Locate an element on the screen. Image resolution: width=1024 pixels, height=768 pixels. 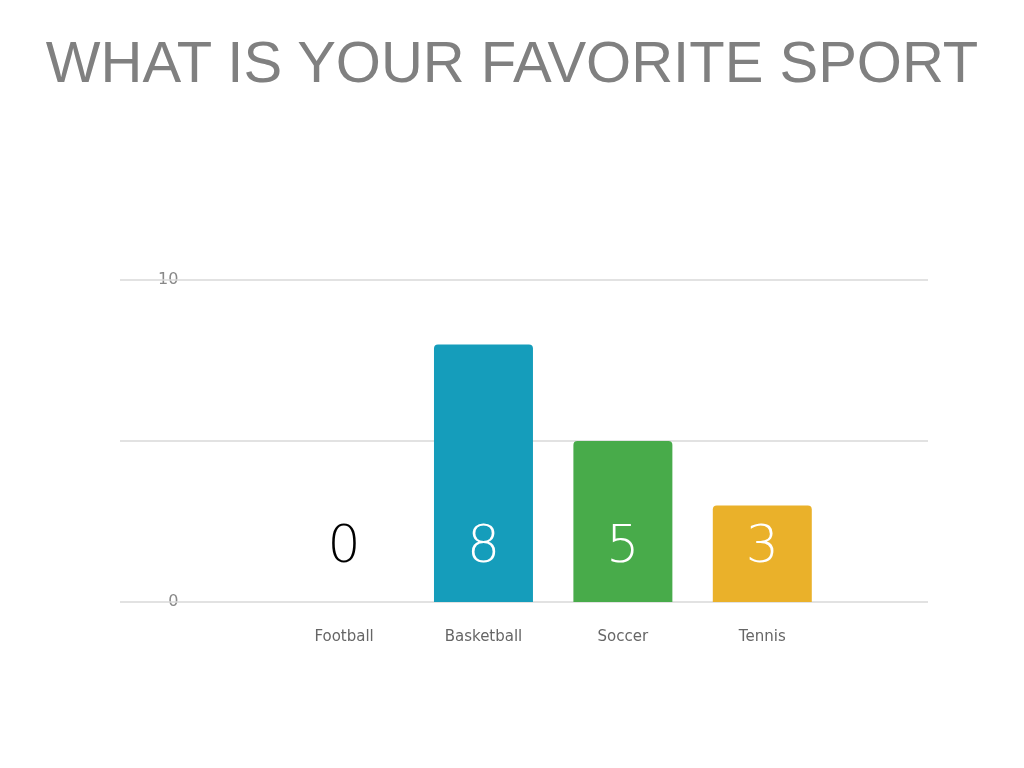
x-tick-label: Soccer is located at coordinates (623, 635).